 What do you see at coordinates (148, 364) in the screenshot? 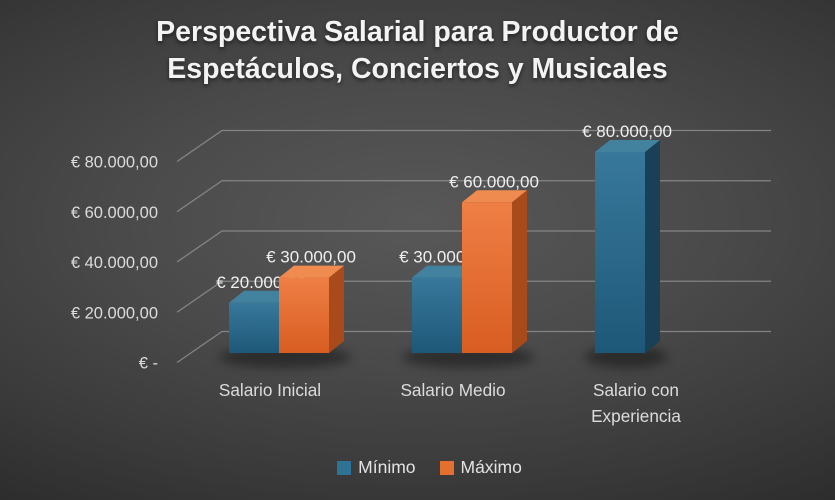
I see `y-tick-label-0: € -` at bounding box center [148, 364].